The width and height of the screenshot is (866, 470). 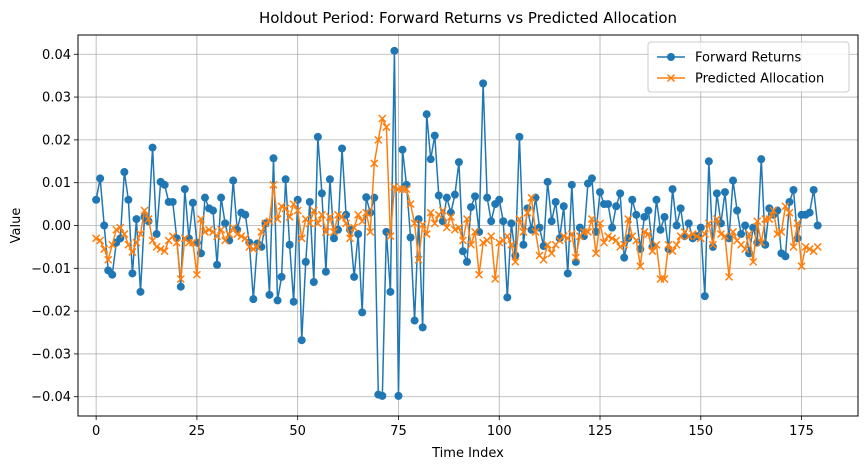 What do you see at coordinates (748, 58) in the screenshot?
I see `legend-label-forward-returns: Forward Returns` at bounding box center [748, 58].